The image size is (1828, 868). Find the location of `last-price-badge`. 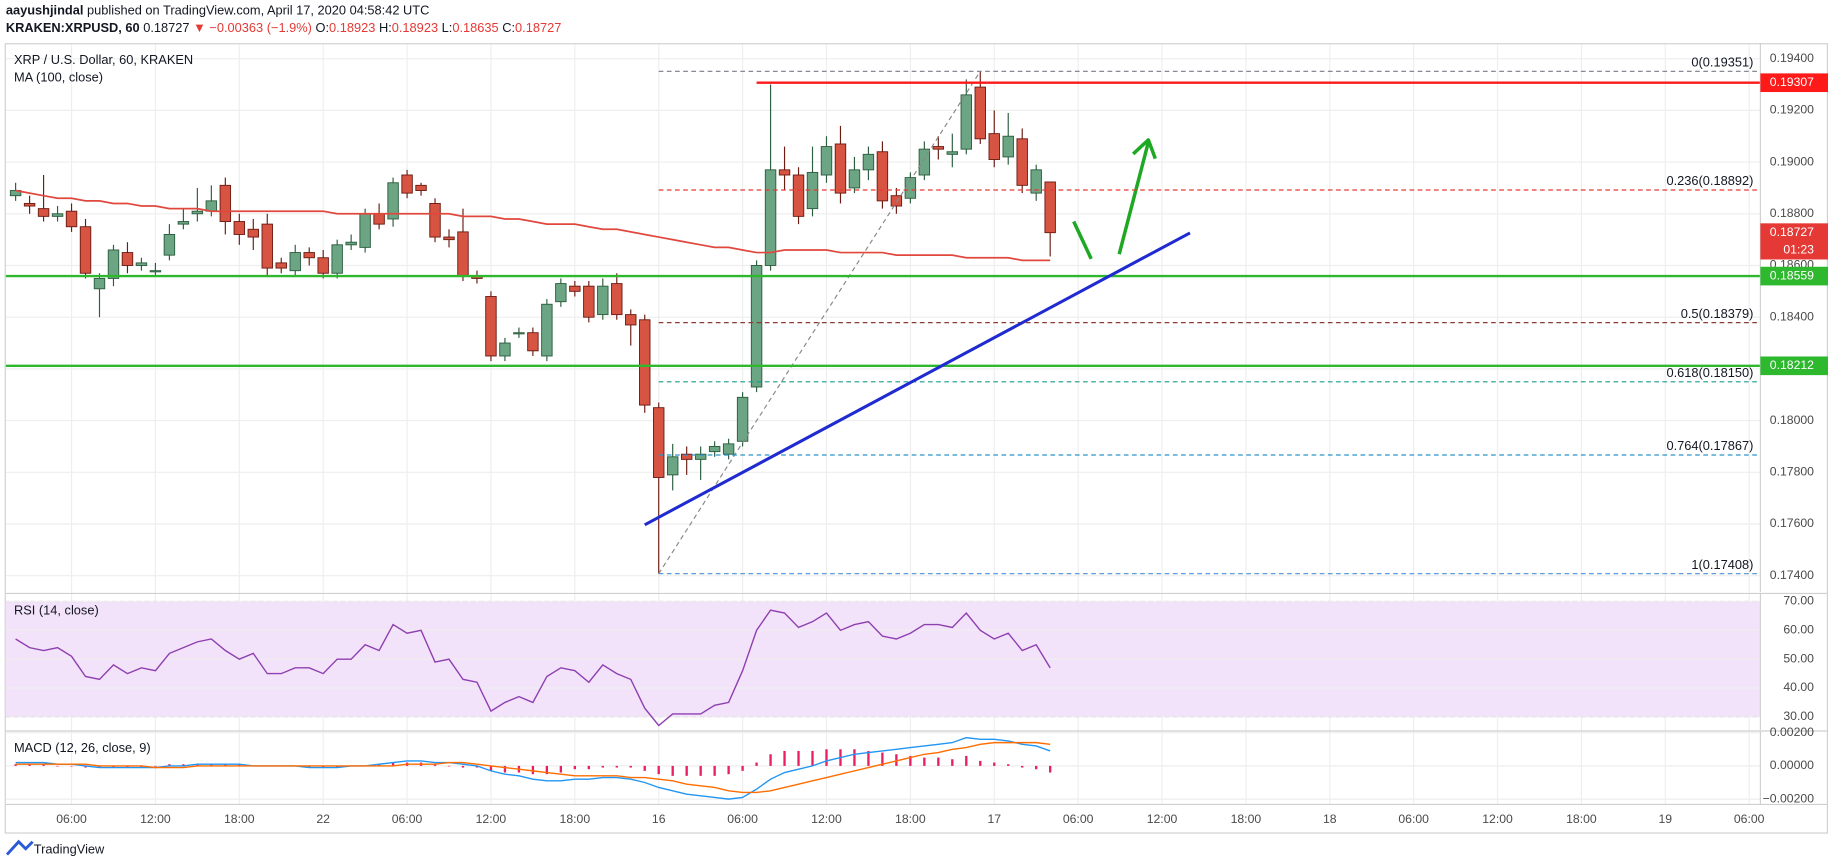

last-price-badge is located at coordinates (1794, 241).